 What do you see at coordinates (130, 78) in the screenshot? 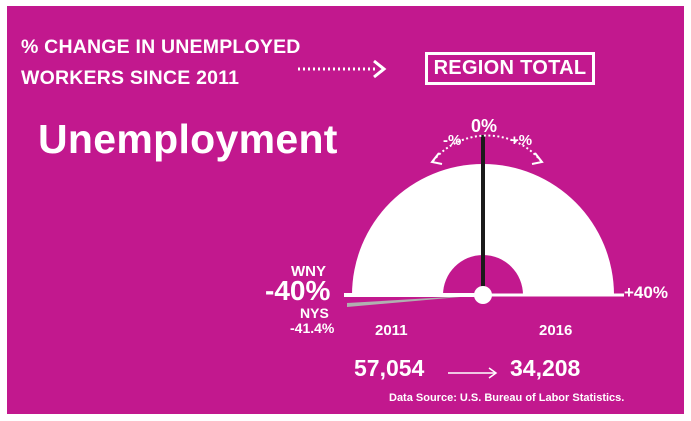
I see `headline-line-2: WORKERS SINCE 2011` at bounding box center [130, 78].